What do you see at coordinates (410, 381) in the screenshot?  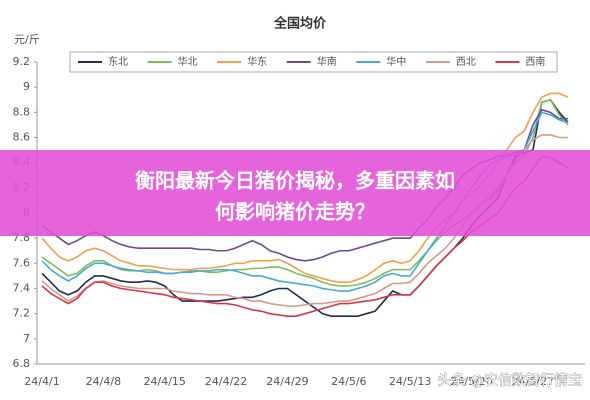 I see `x-tick-label: 24/5/13` at bounding box center [410, 381].